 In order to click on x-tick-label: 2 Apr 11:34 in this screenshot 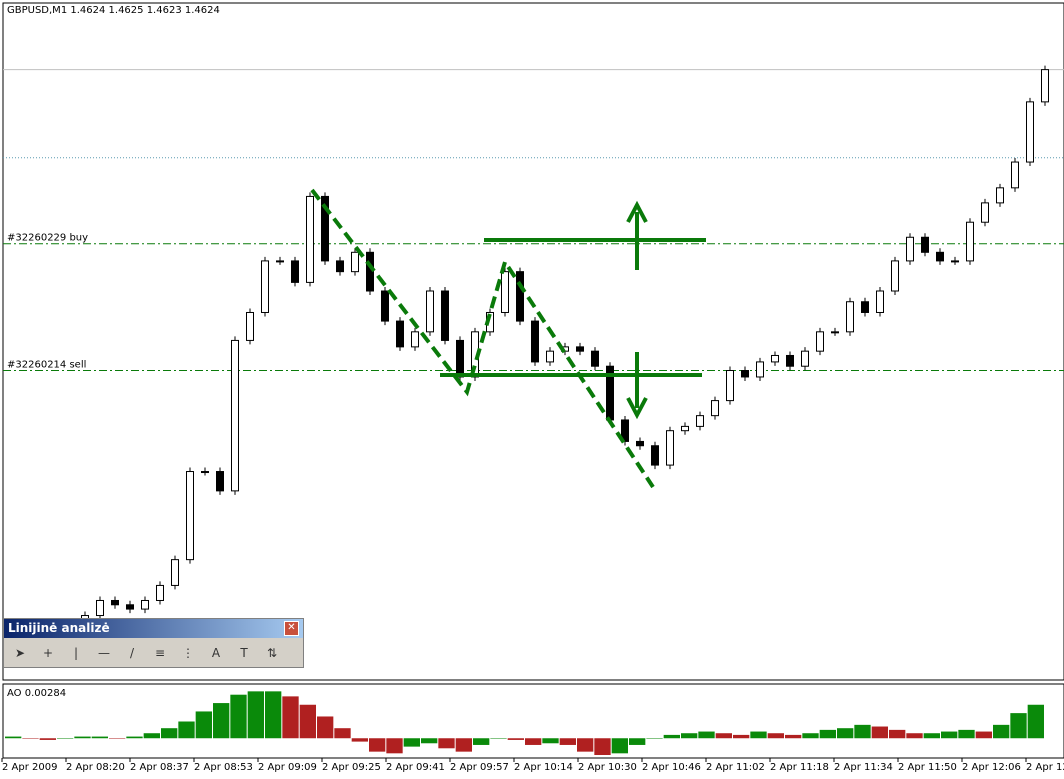, I will do `click(863, 767)`.